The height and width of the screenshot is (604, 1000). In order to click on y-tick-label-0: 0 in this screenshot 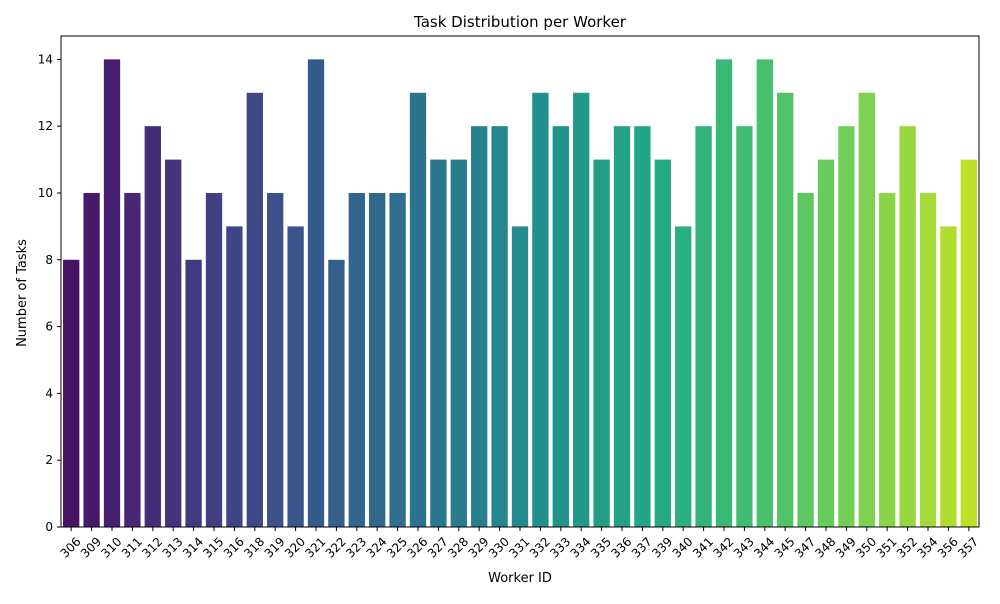, I will do `click(49, 527)`.